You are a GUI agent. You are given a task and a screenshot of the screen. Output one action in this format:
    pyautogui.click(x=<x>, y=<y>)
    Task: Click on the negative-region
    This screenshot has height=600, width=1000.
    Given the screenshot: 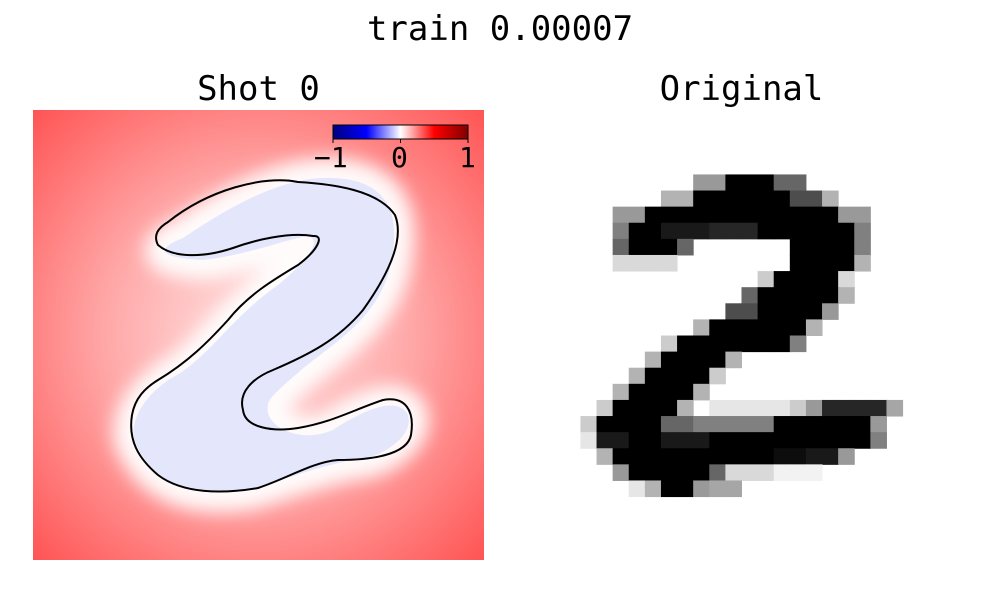 What is the action you would take?
    pyautogui.click(x=271, y=335)
    